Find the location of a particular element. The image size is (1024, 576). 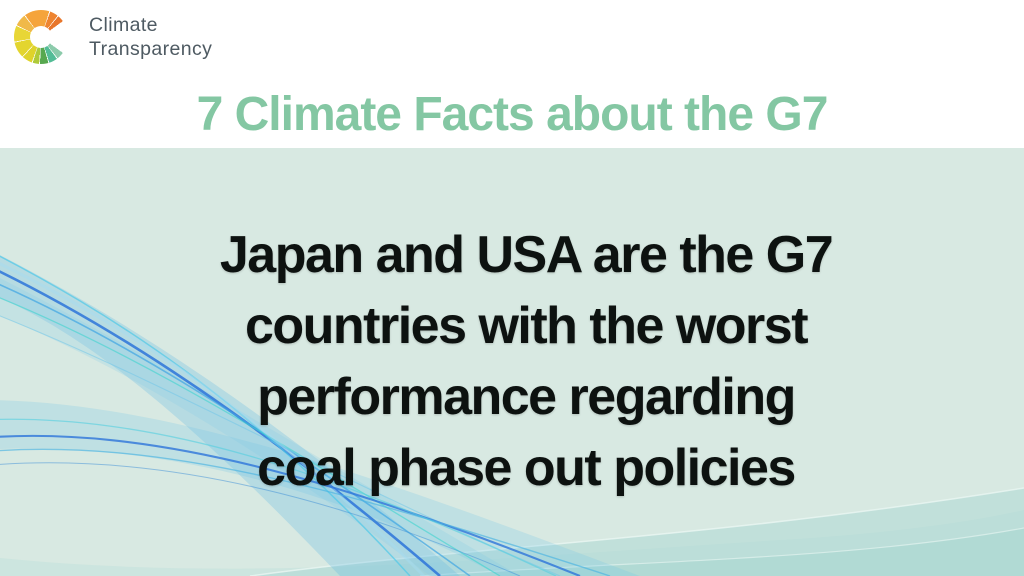

brand-name: Climate Transparency is located at coordinates (150, 37).